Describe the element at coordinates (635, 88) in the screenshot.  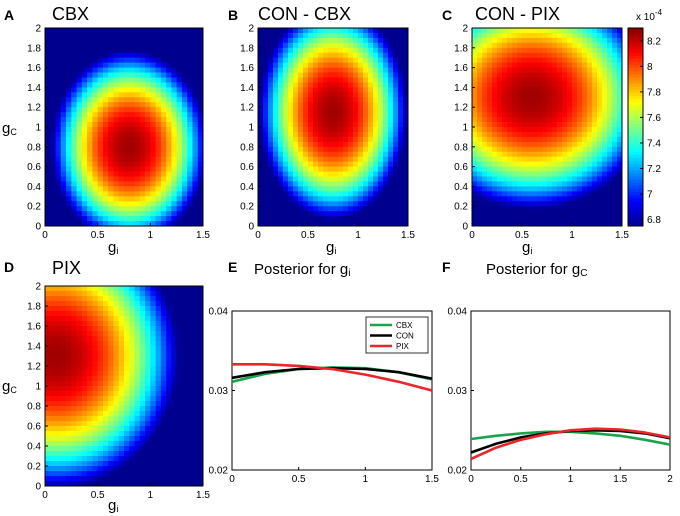
I see `colorbar-swatch` at that location.